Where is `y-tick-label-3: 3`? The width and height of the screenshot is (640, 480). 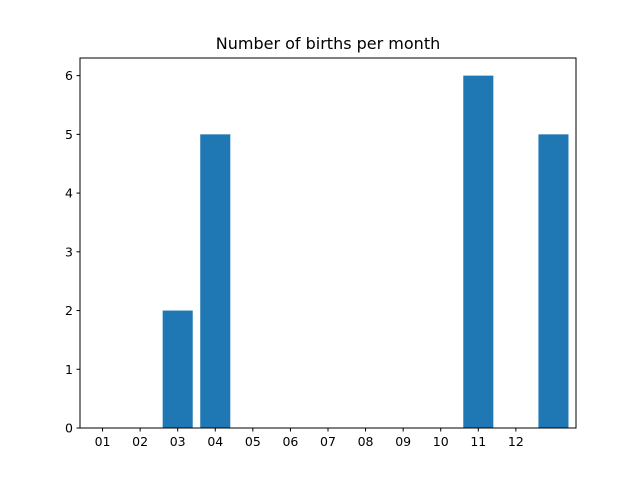
y-tick-label-3: 3 is located at coordinates (69, 251).